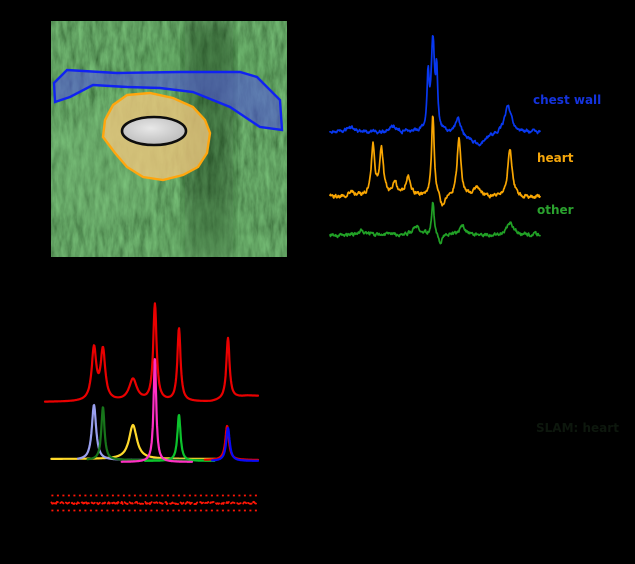 This screenshot has height=564, width=635. What do you see at coordinates (151, 352) in the screenshot?
I see `fit-measured-spectrum` at bounding box center [151, 352].